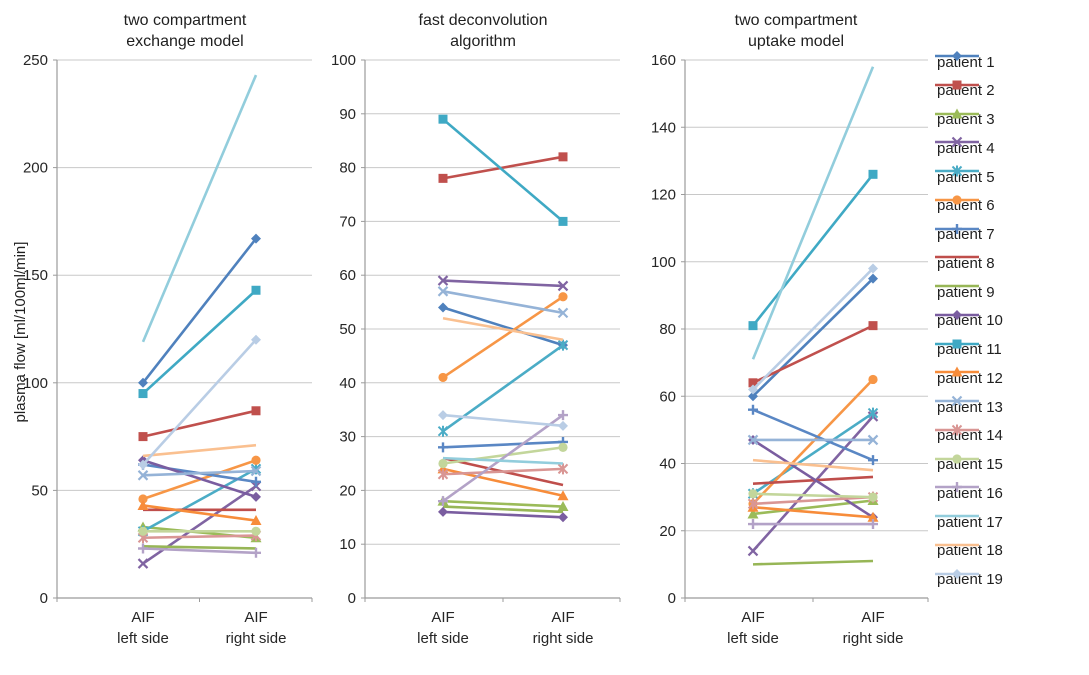 Image resolution: width=1089 pixels, height=675 pixels. I want to click on legend-key-triangle, so click(957, 113).